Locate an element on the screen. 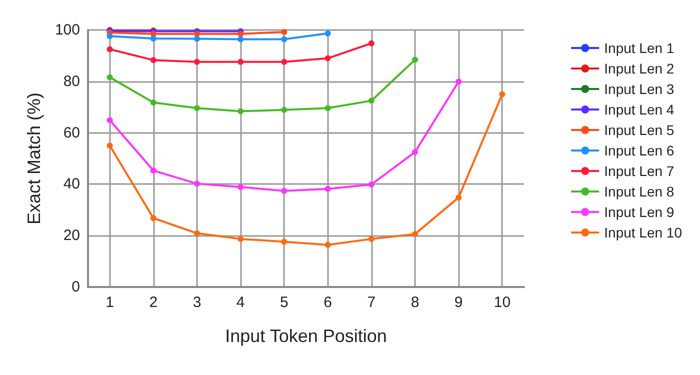  x-tick-label: 8 is located at coordinates (415, 302).